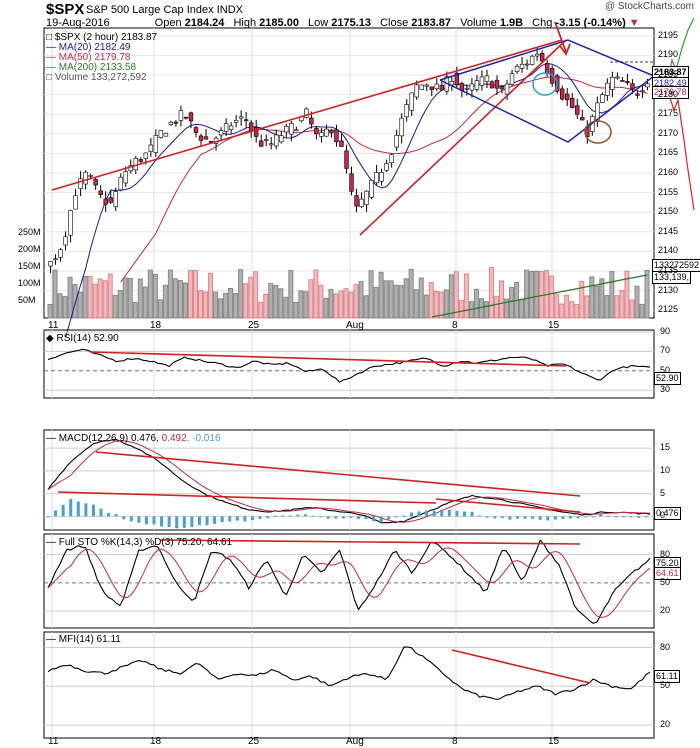 The width and height of the screenshot is (700, 748). Describe the element at coordinates (668, 191) in the screenshot. I see `price-y-tick: 2155` at that location.